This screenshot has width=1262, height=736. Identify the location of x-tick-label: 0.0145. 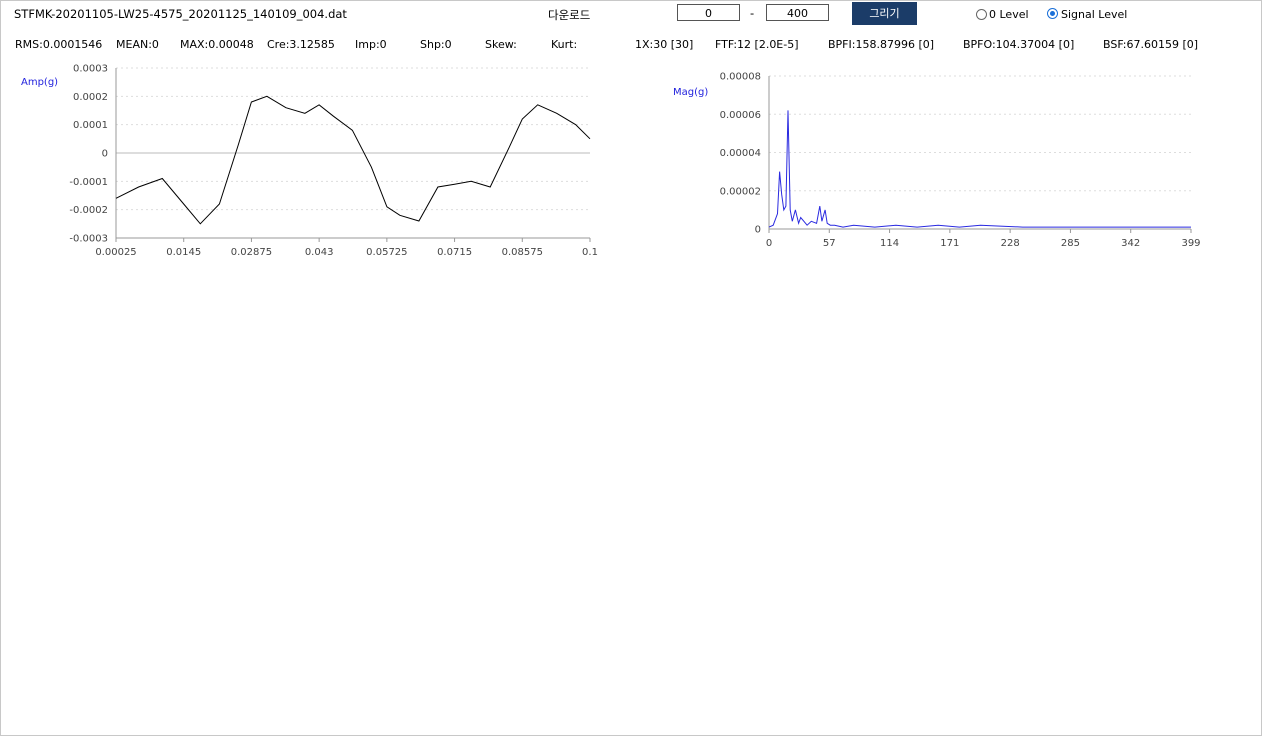
(183, 252).